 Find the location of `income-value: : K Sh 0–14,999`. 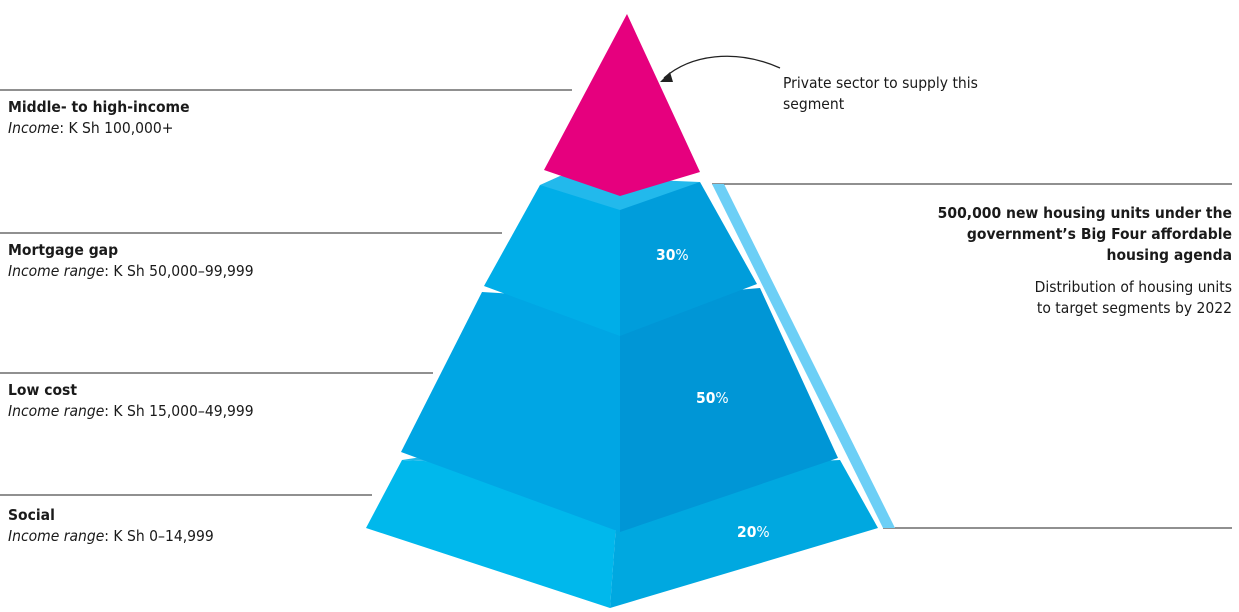

income-value: : K Sh 0–14,999 is located at coordinates (159, 536).